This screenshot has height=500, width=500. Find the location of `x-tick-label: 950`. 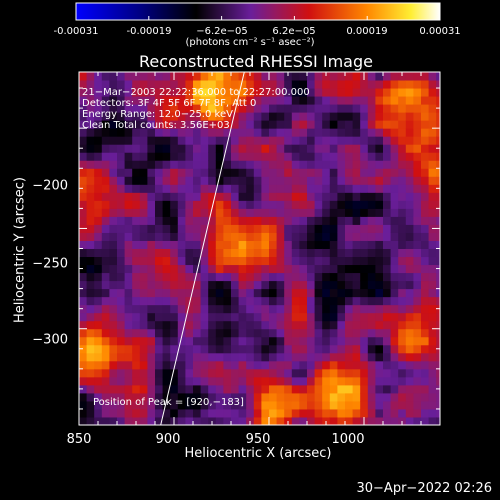

x-tick-label: 950 is located at coordinates (258, 439).